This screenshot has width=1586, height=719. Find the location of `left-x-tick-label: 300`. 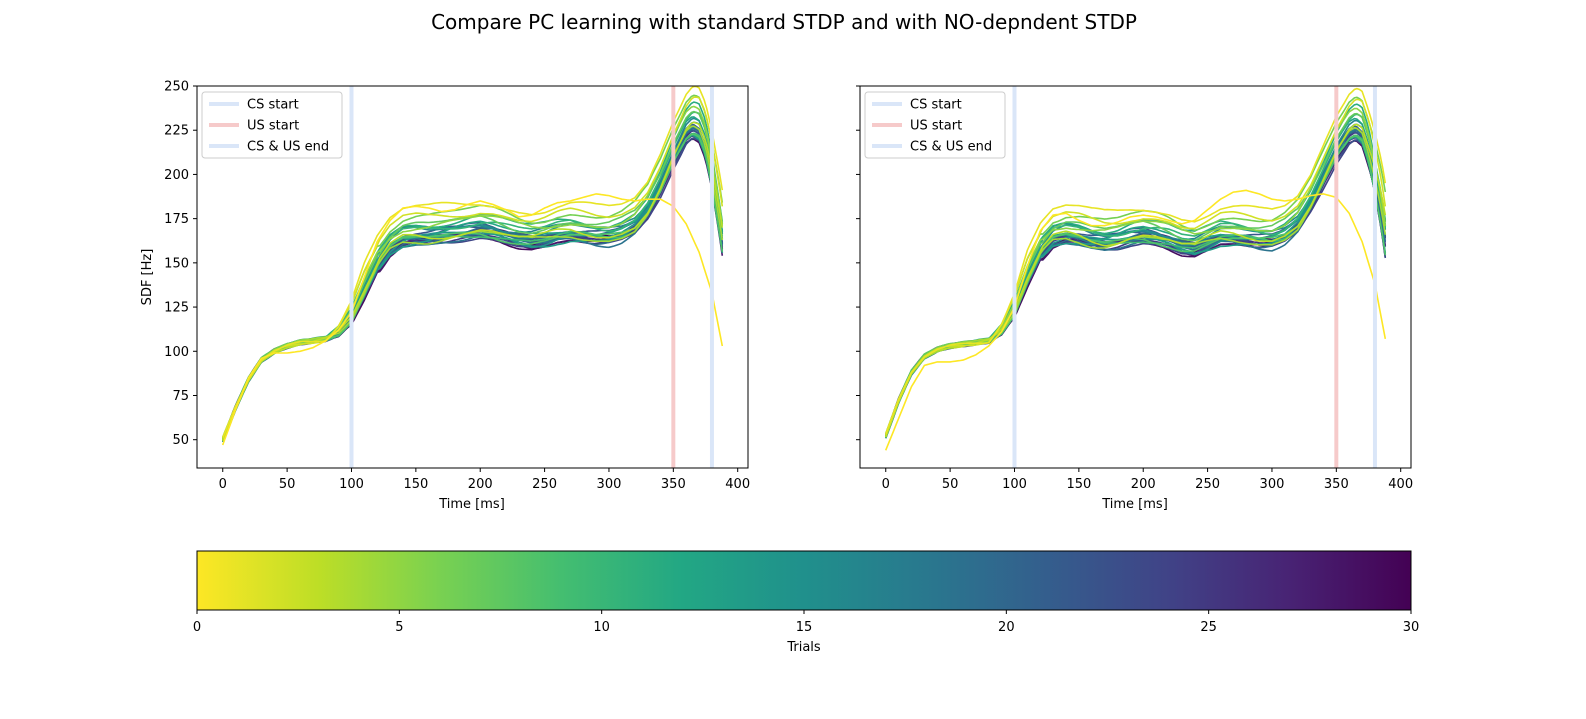

left-x-tick-label: 300 is located at coordinates (609, 484).